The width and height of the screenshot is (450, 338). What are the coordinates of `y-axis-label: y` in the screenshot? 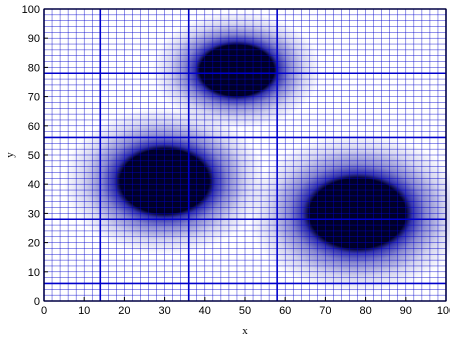 It's located at (10, 155).